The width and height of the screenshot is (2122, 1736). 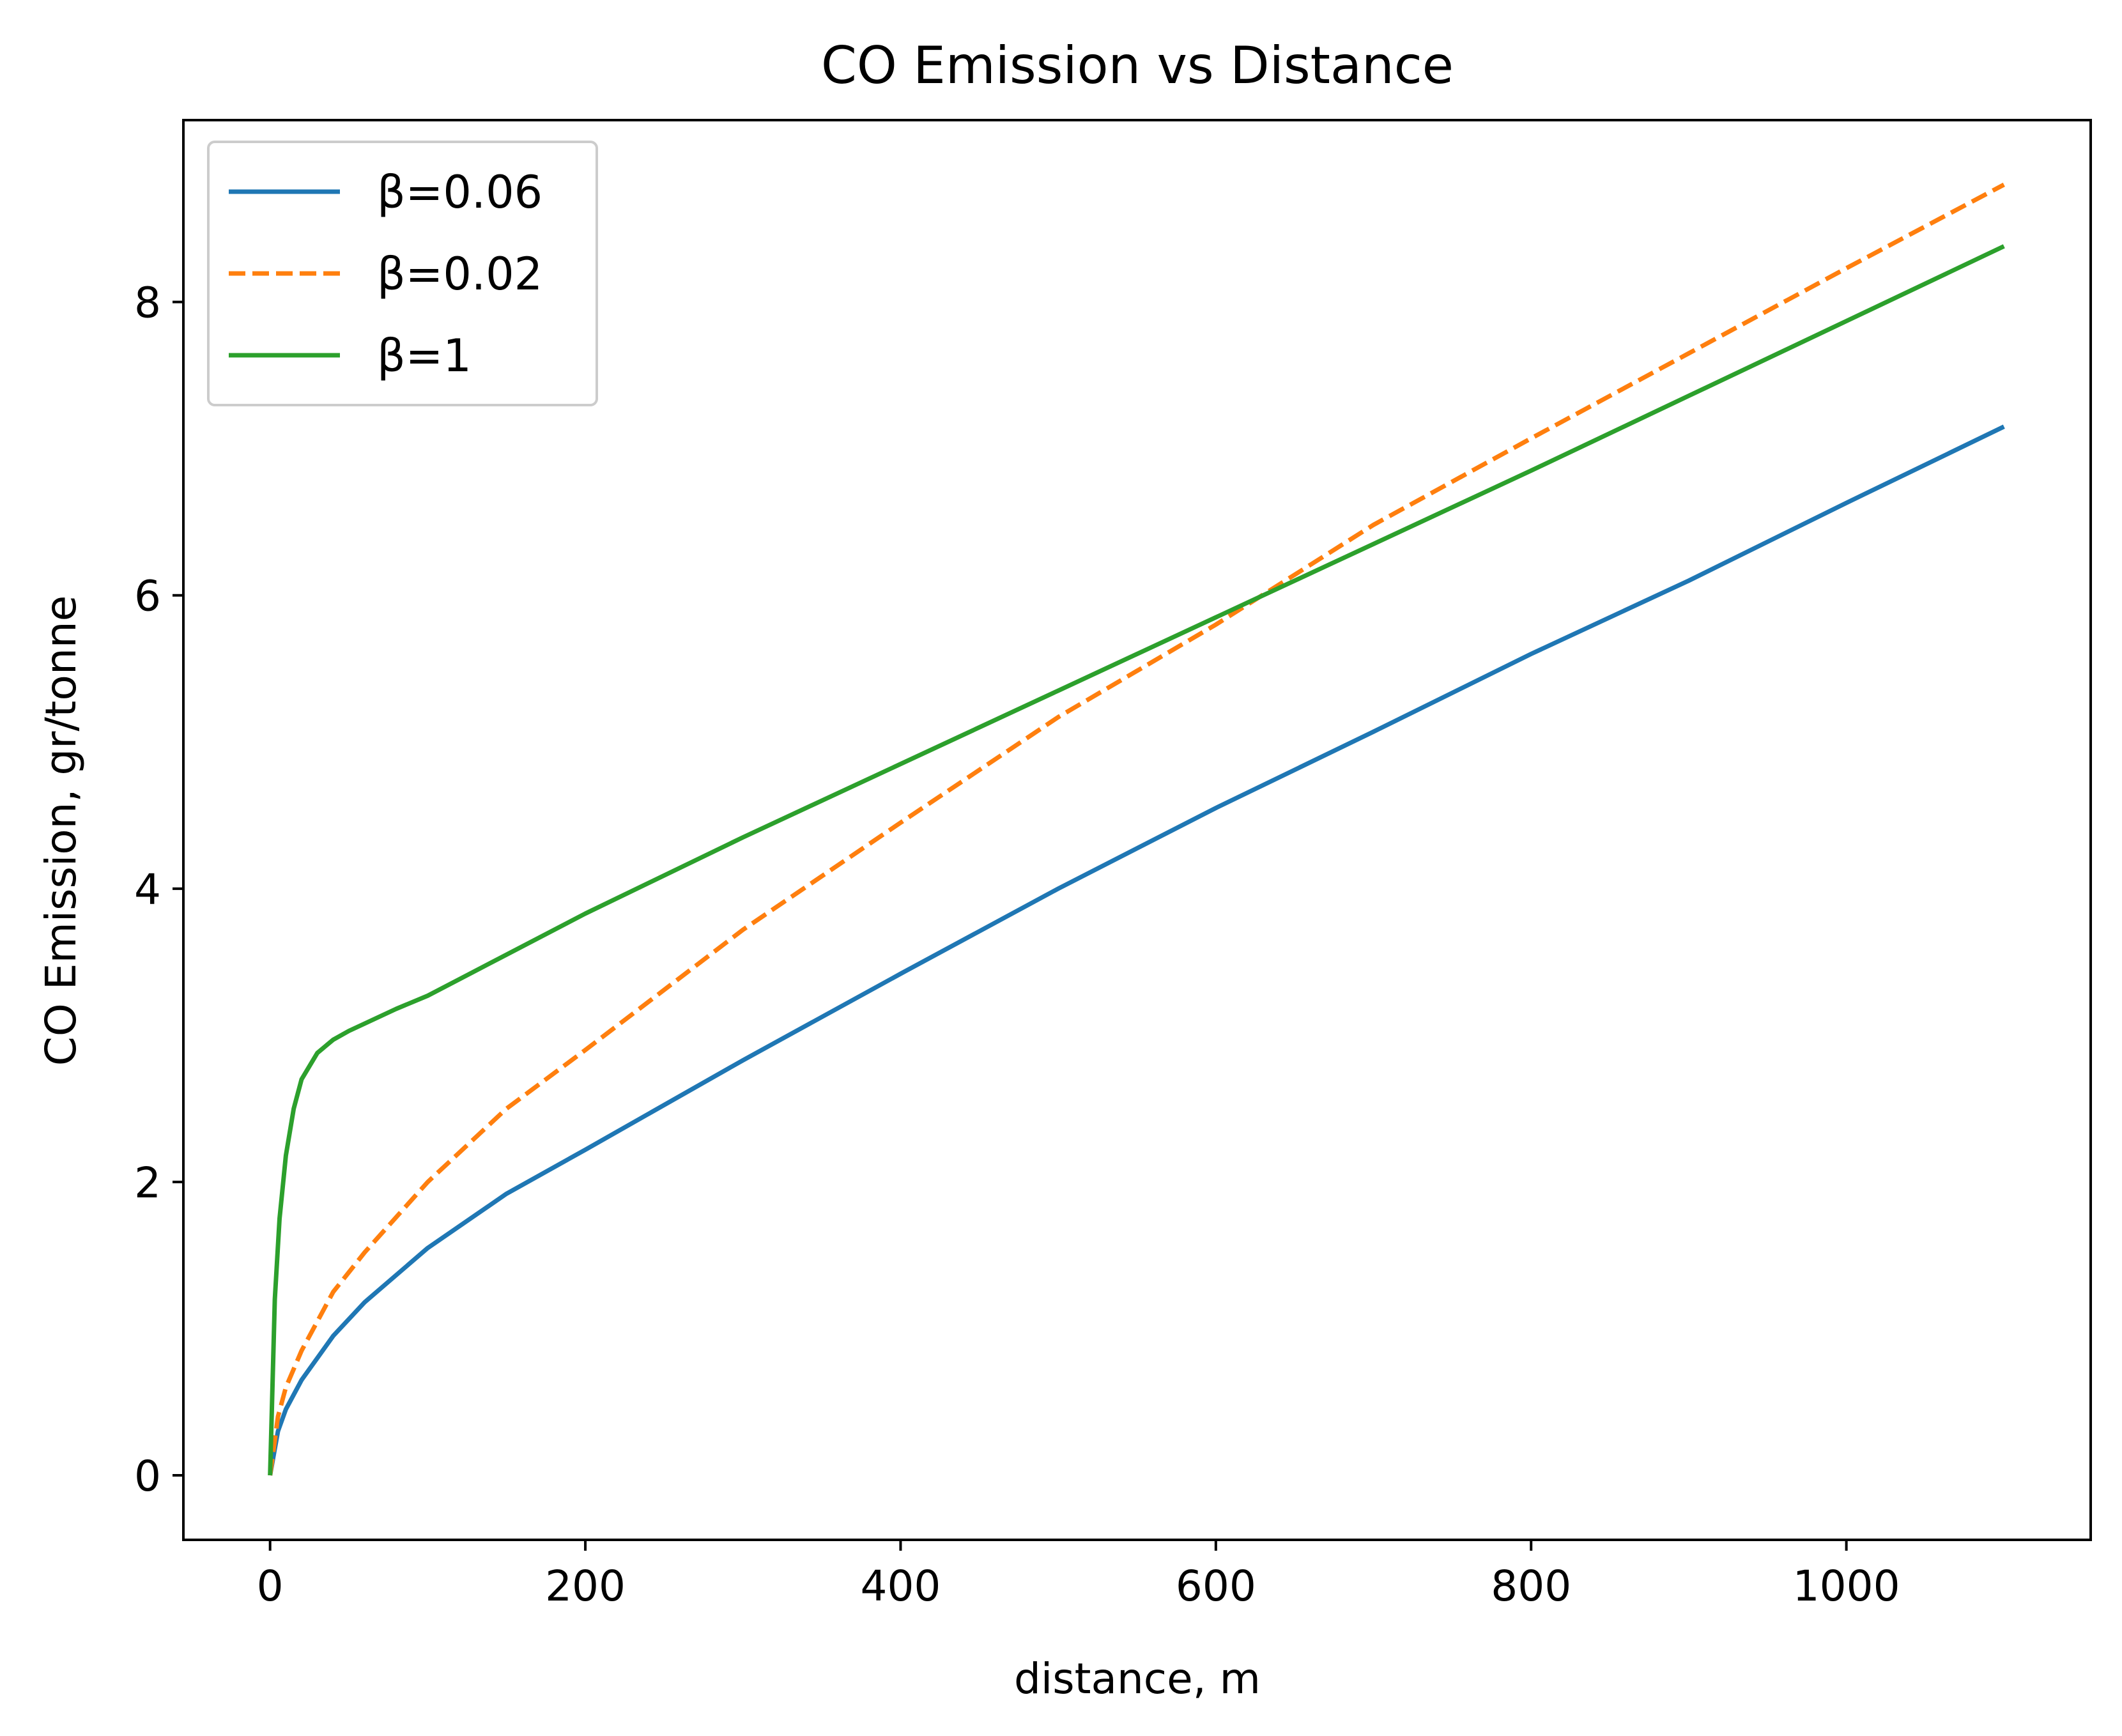 I want to click on y-tick-label: 2, so click(x=147, y=1183).